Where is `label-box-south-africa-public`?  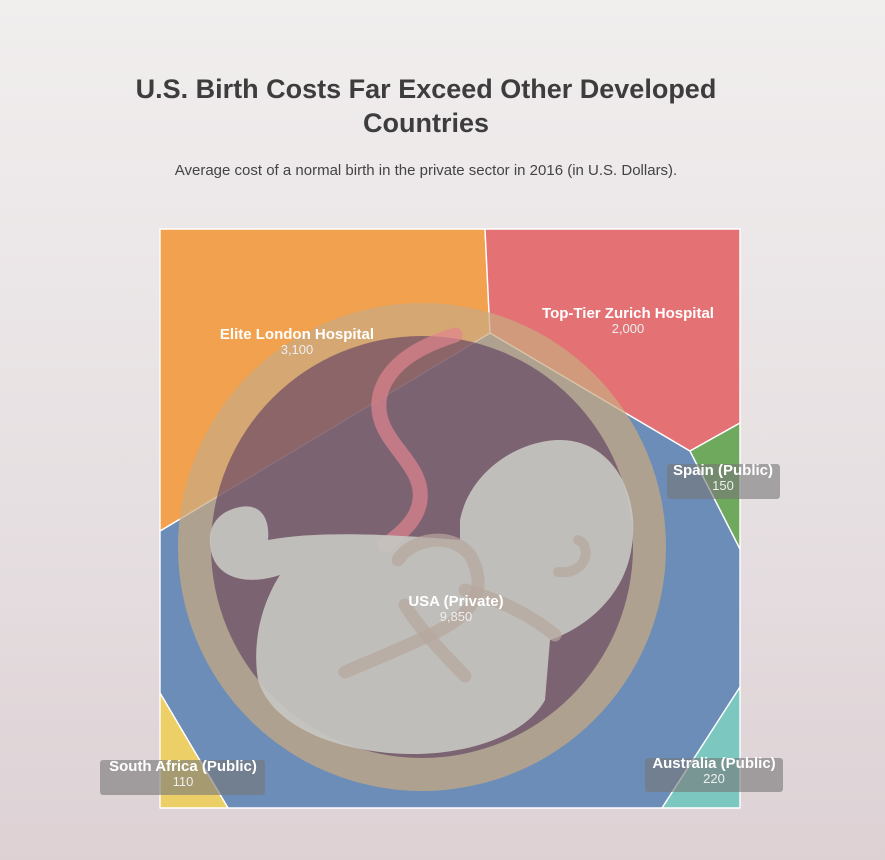 label-box-south-africa-public is located at coordinates (182, 777).